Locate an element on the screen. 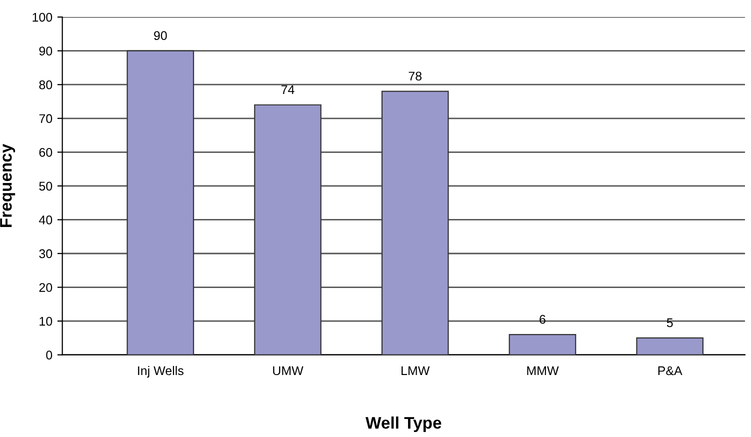 The width and height of the screenshot is (751, 437). y-tick-label: 20 is located at coordinates (45, 287).